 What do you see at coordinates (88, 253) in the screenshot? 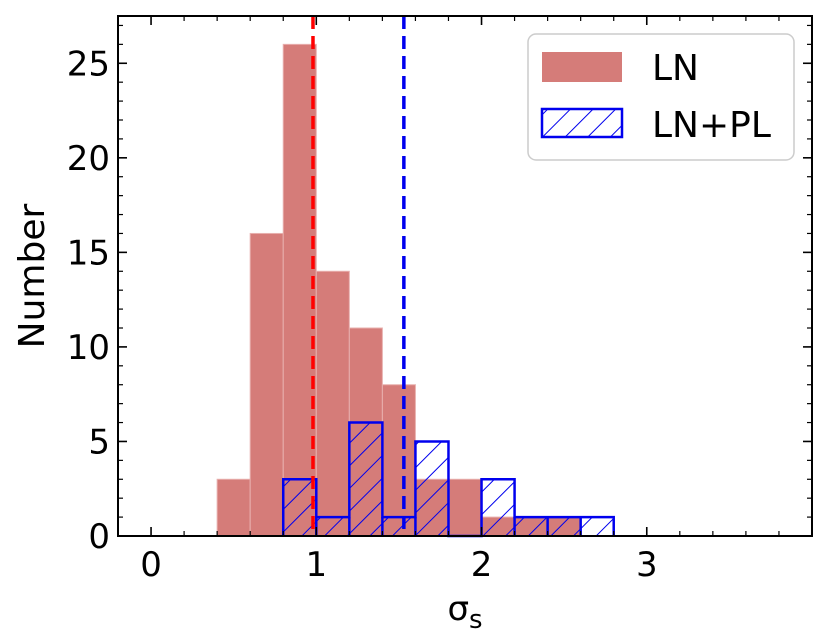
I see `y-tick-label: 15` at bounding box center [88, 253].